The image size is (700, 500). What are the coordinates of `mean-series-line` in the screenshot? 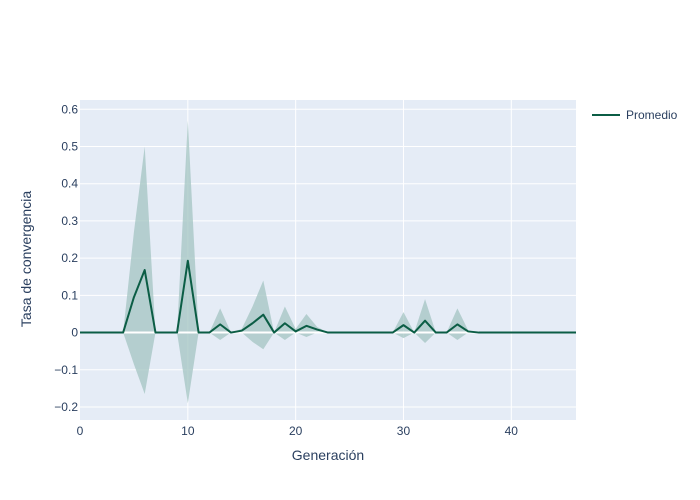 It's located at (328, 296).